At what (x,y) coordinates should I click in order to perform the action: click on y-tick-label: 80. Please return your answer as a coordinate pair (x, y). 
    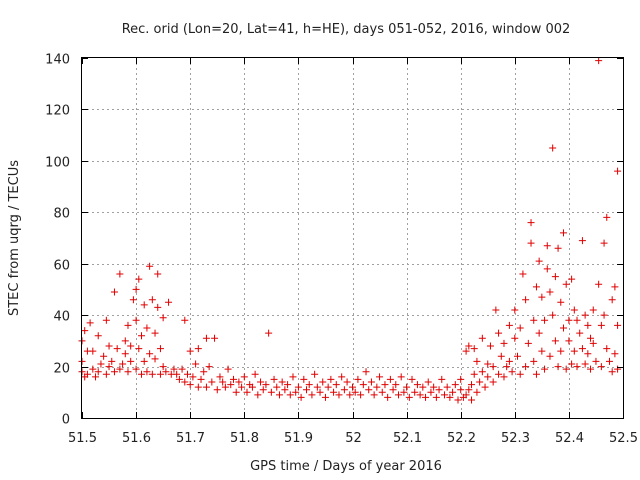
    Looking at the image, I should click on (61, 214).